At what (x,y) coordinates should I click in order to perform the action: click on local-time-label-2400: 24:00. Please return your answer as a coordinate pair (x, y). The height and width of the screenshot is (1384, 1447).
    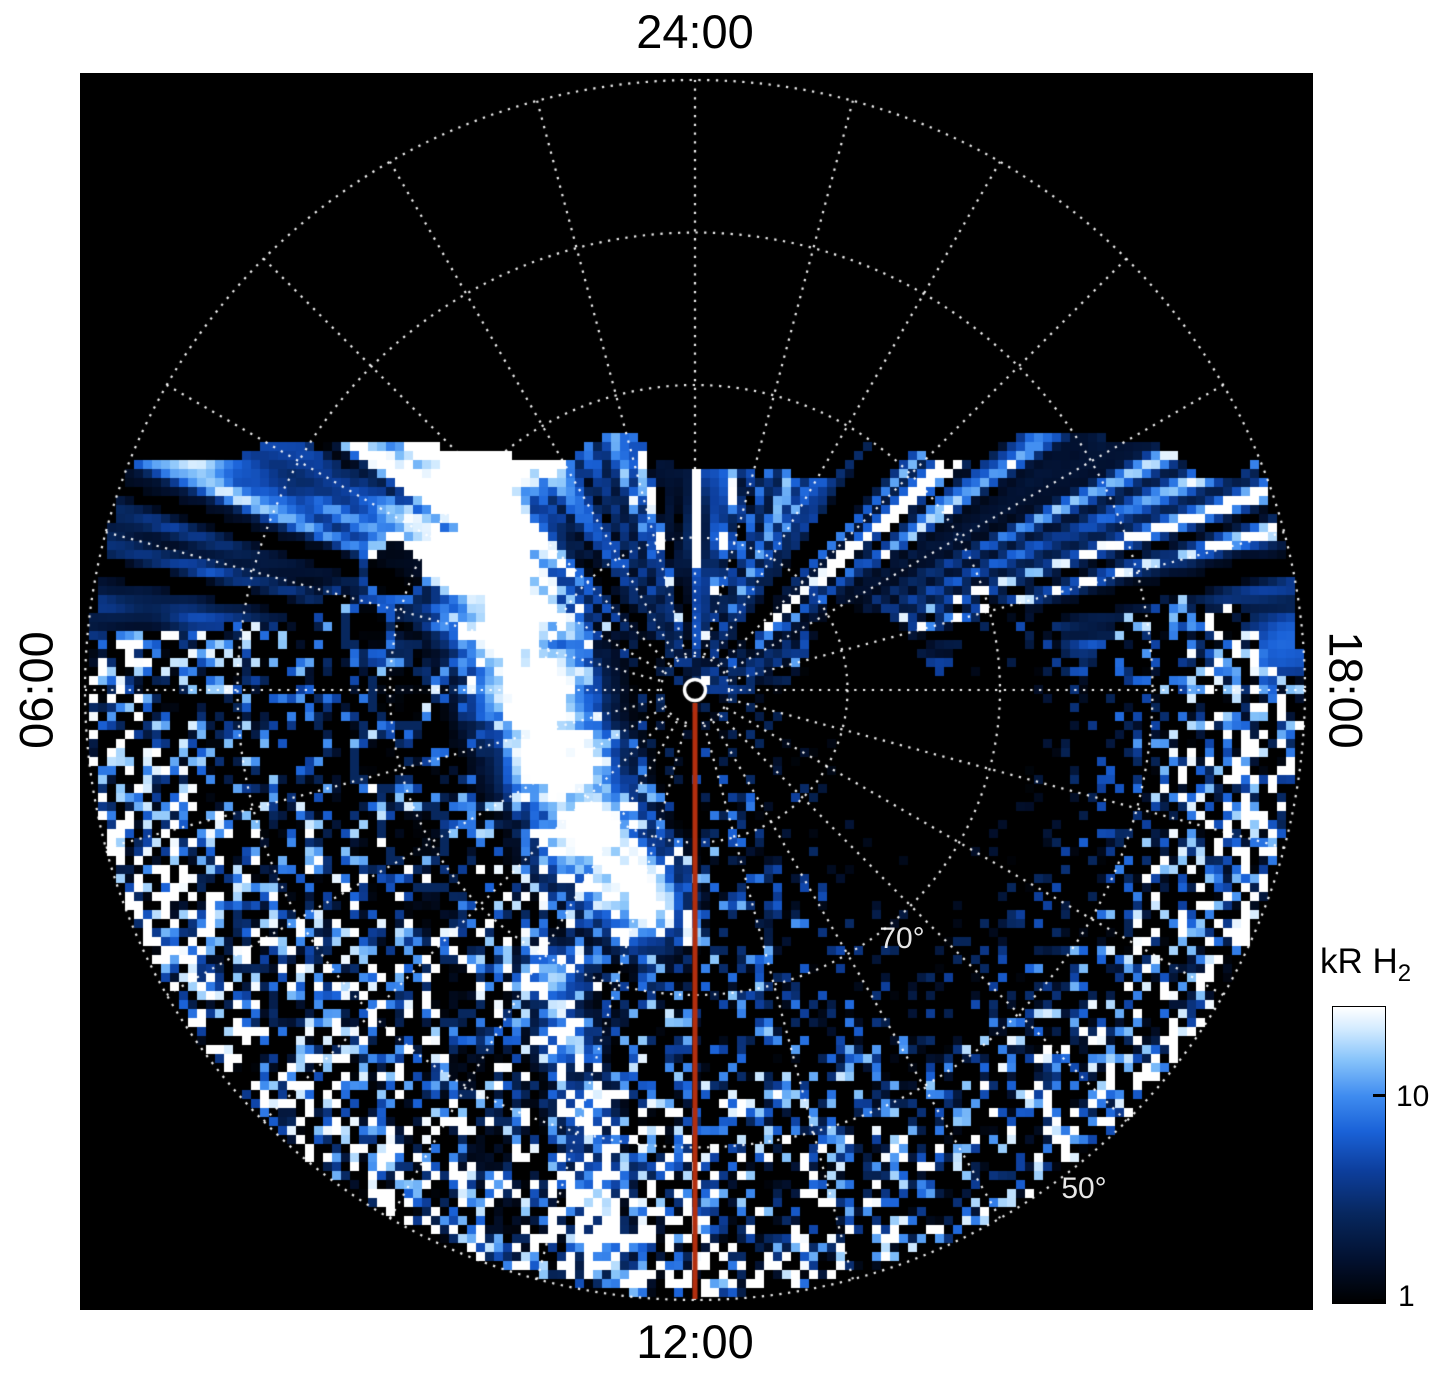
    Looking at the image, I should click on (695, 31).